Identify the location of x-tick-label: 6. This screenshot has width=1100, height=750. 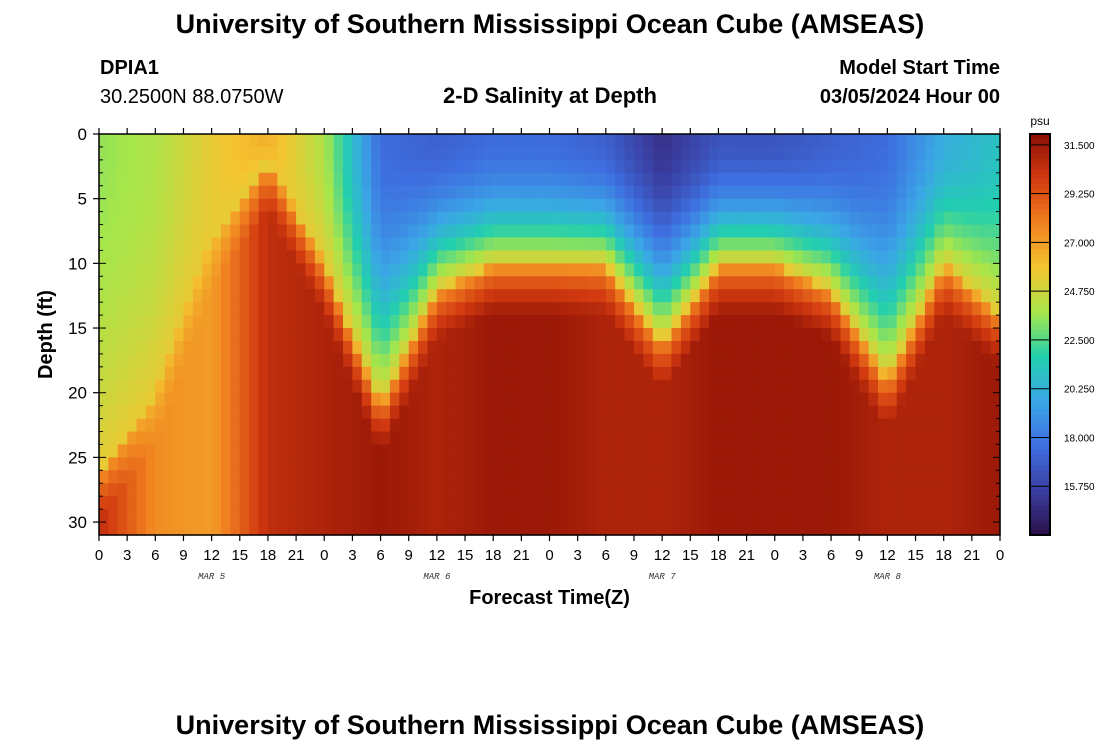
(606, 555).